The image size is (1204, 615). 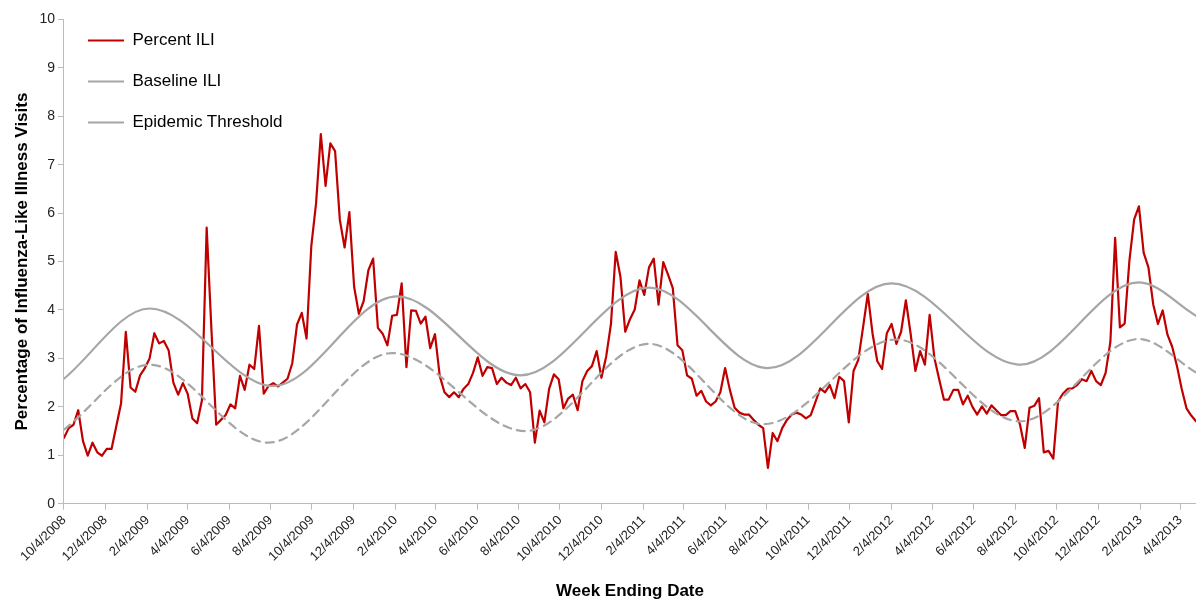 I want to click on y-tick-label: 3, so click(x=51, y=357).